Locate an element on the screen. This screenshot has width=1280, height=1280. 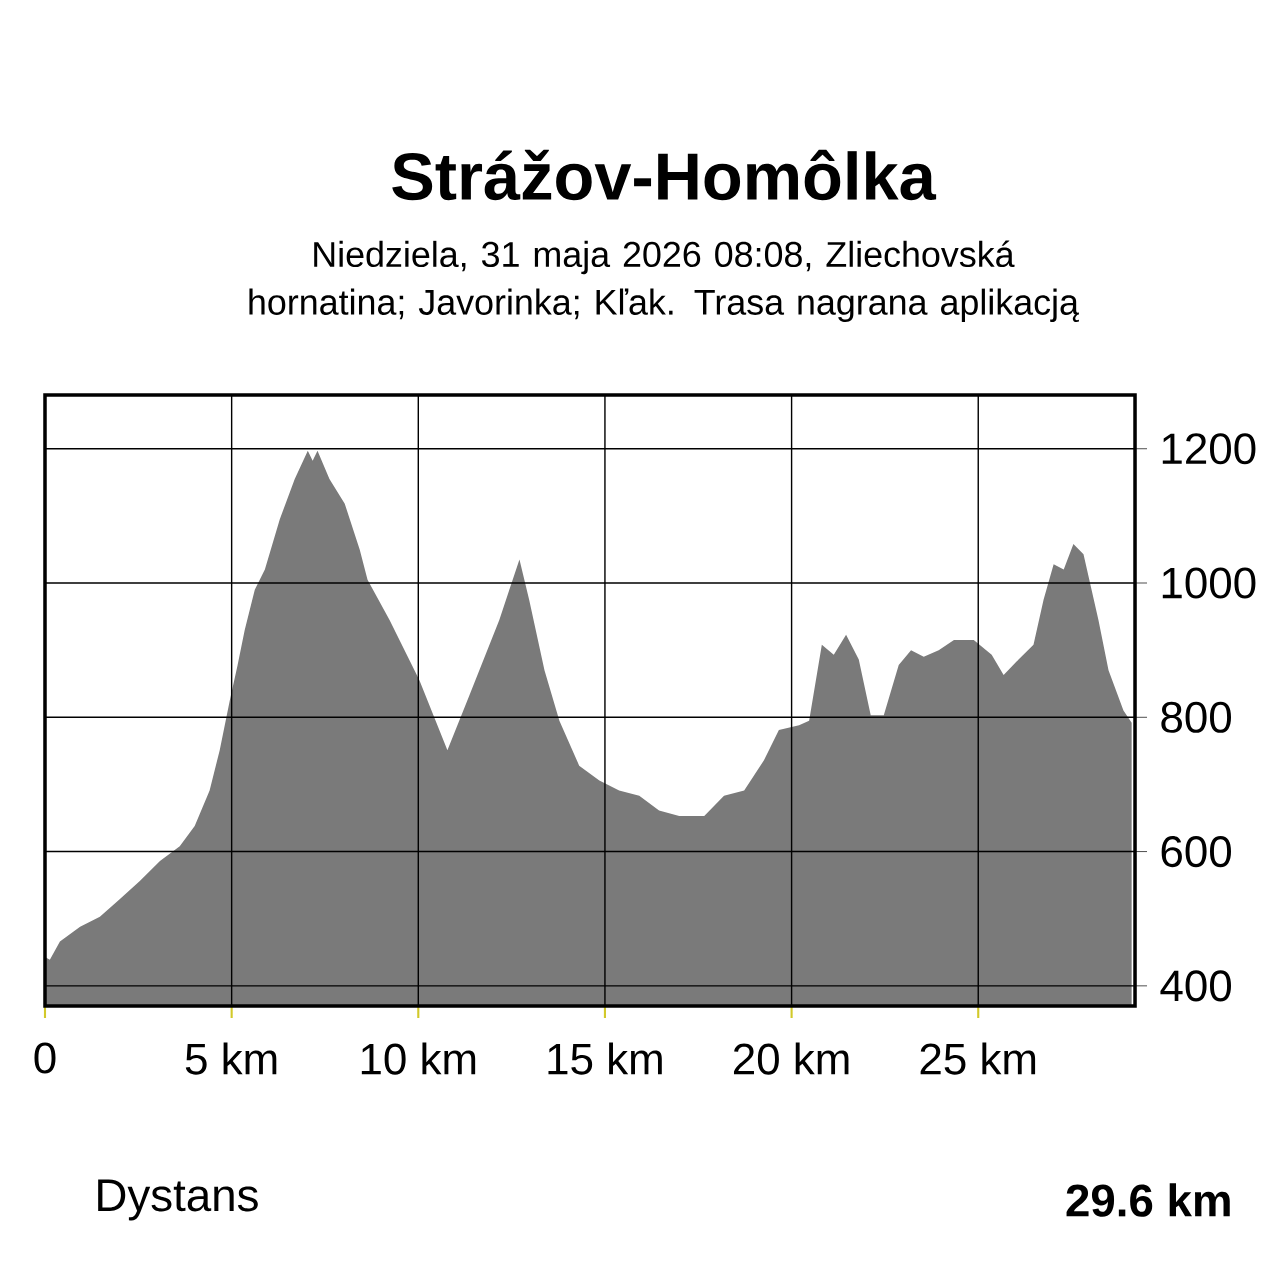
y-tick-label: 400 is located at coordinates (1195, 986).